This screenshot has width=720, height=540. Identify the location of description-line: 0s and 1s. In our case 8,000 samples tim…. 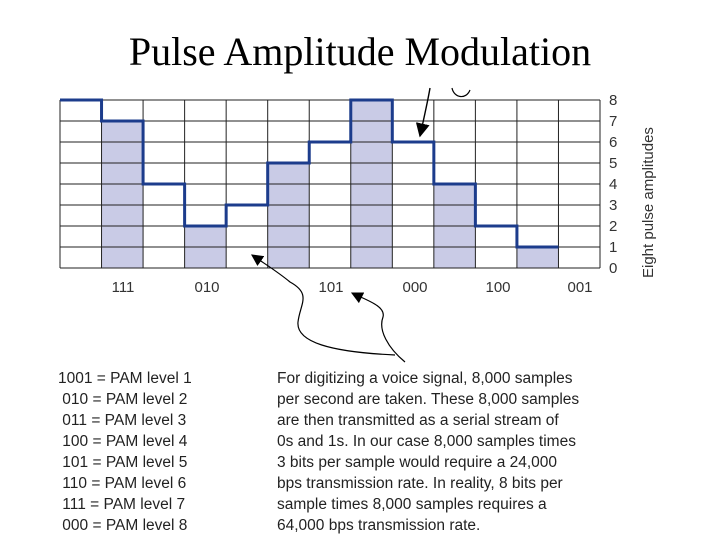
(426, 441).